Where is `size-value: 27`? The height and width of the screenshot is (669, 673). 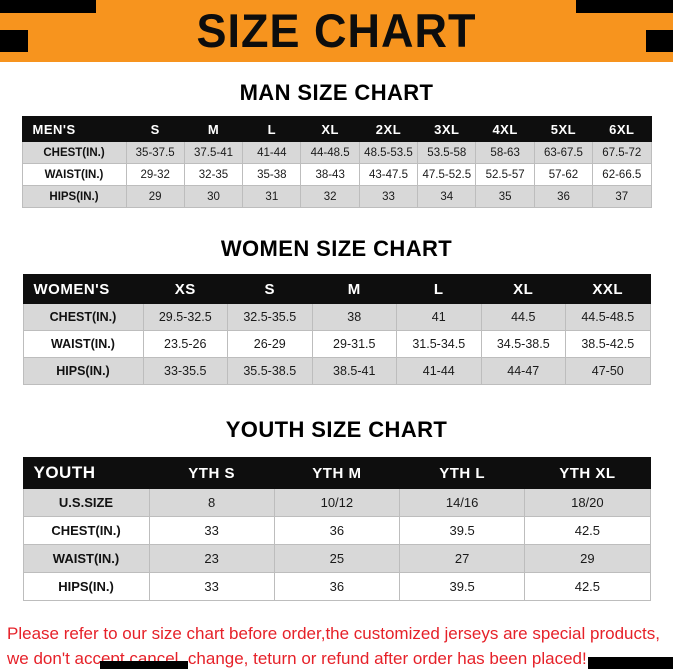 size-value: 27 is located at coordinates (462, 558).